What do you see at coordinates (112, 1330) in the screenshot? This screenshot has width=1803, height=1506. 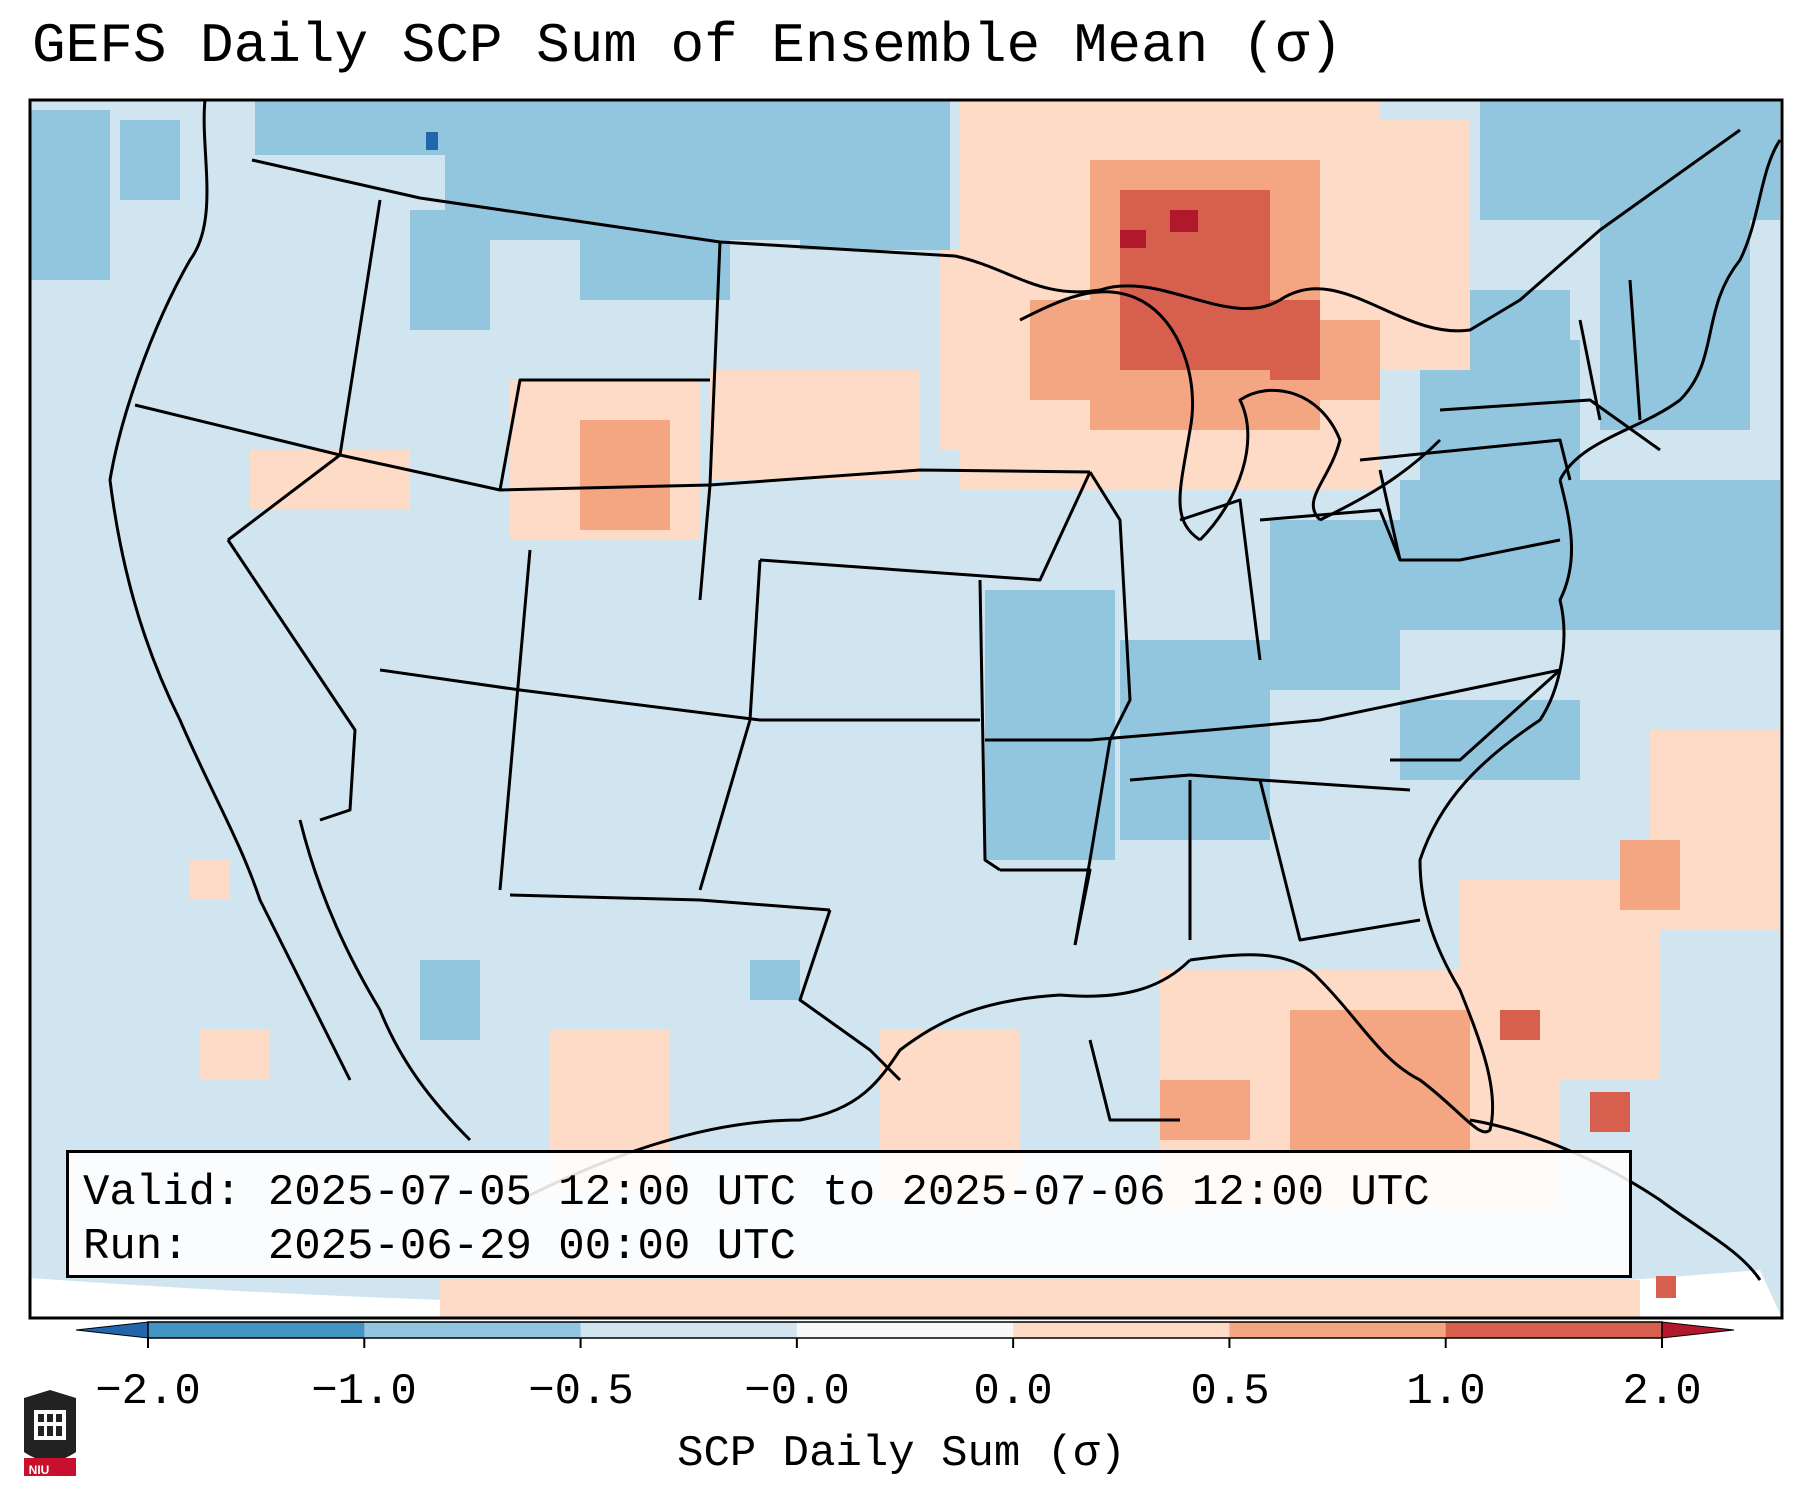 I see `colorbar-under-arrow` at bounding box center [112, 1330].